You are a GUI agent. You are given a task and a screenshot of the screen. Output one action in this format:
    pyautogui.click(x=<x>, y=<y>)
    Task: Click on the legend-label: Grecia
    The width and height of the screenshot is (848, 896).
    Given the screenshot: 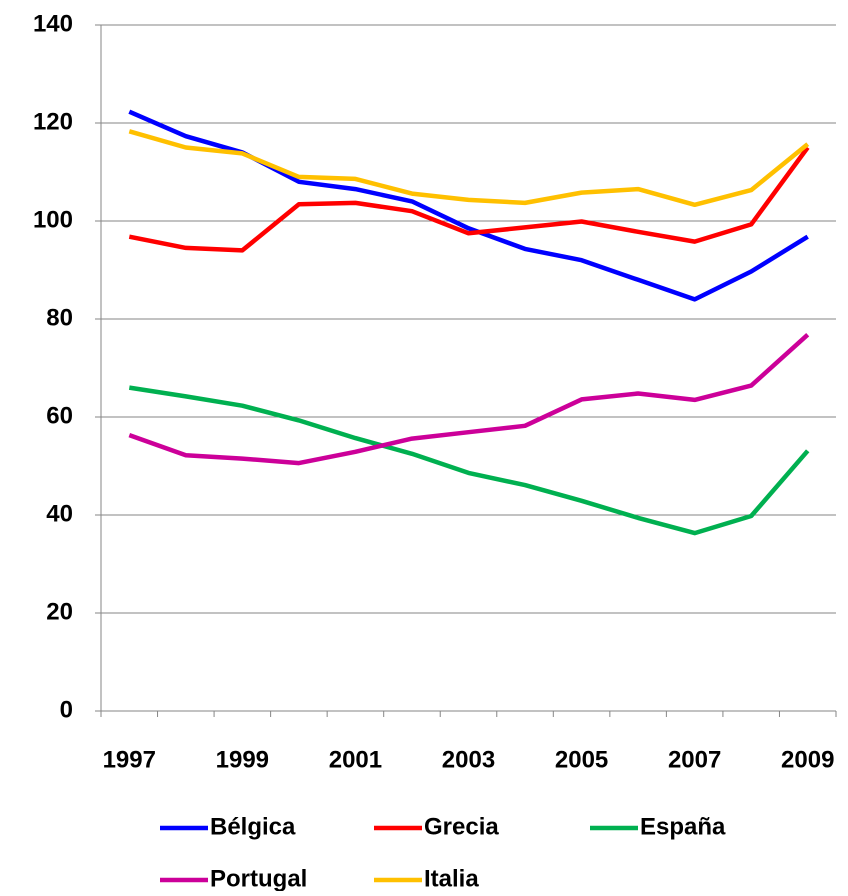 What is the action you would take?
    pyautogui.click(x=461, y=826)
    